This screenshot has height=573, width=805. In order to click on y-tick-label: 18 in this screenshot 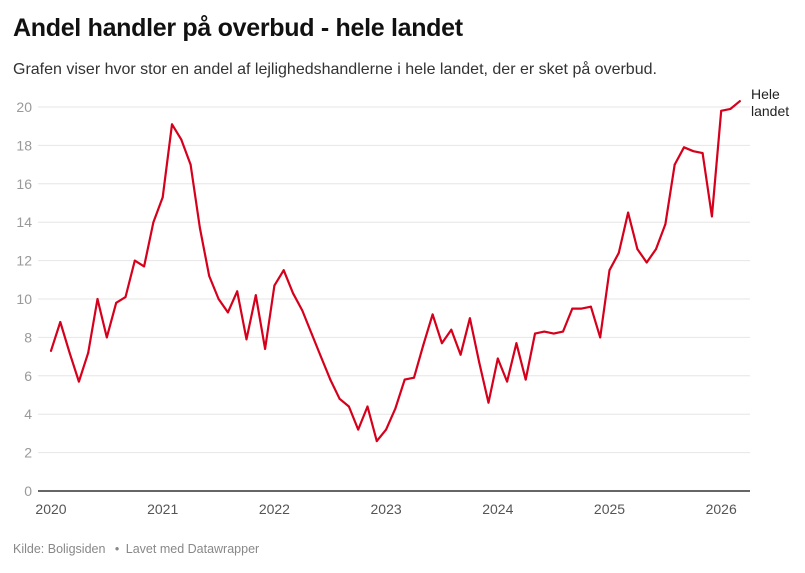, I will do `click(24, 145)`.